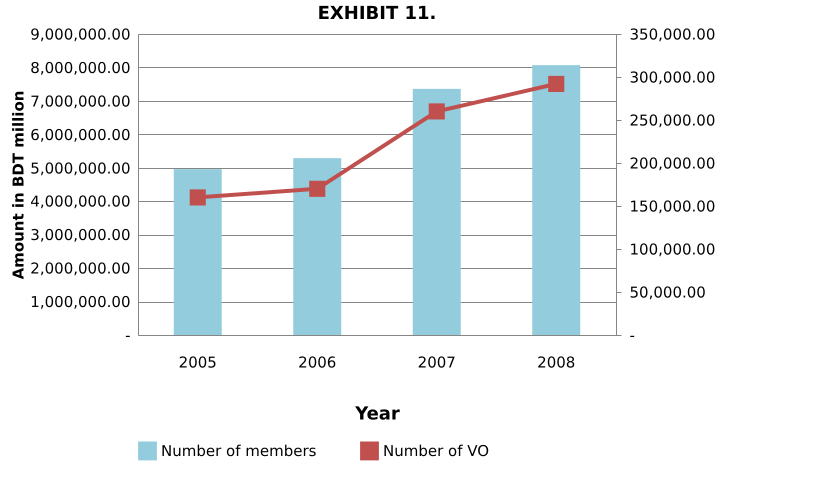  Describe the element at coordinates (437, 363) in the screenshot. I see `x-tick-label: 2007` at that location.